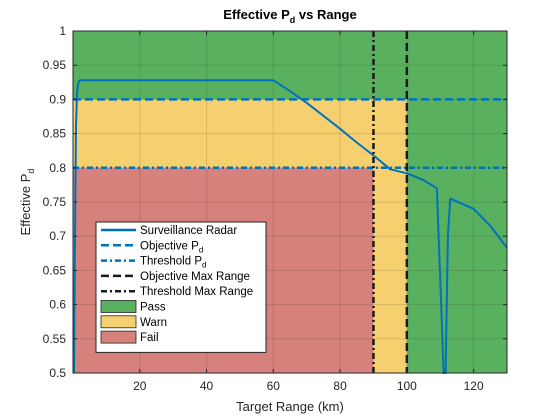 The height and width of the screenshot is (420, 560). What do you see at coordinates (57, 168) in the screenshot?
I see `y-tick-label: 0.8` at bounding box center [57, 168].